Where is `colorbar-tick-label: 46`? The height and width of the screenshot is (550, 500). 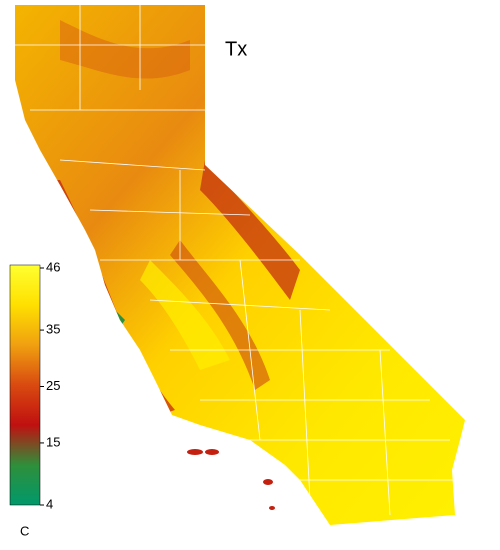
colorbar-tick-label: 46 is located at coordinates (53, 266).